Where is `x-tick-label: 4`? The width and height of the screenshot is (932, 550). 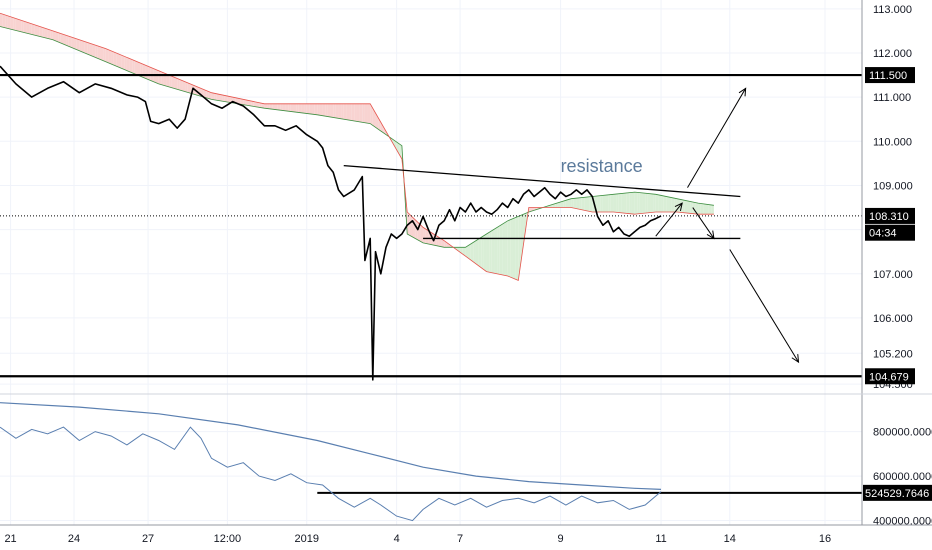 x-tick-label: 4 is located at coordinates (397, 539).